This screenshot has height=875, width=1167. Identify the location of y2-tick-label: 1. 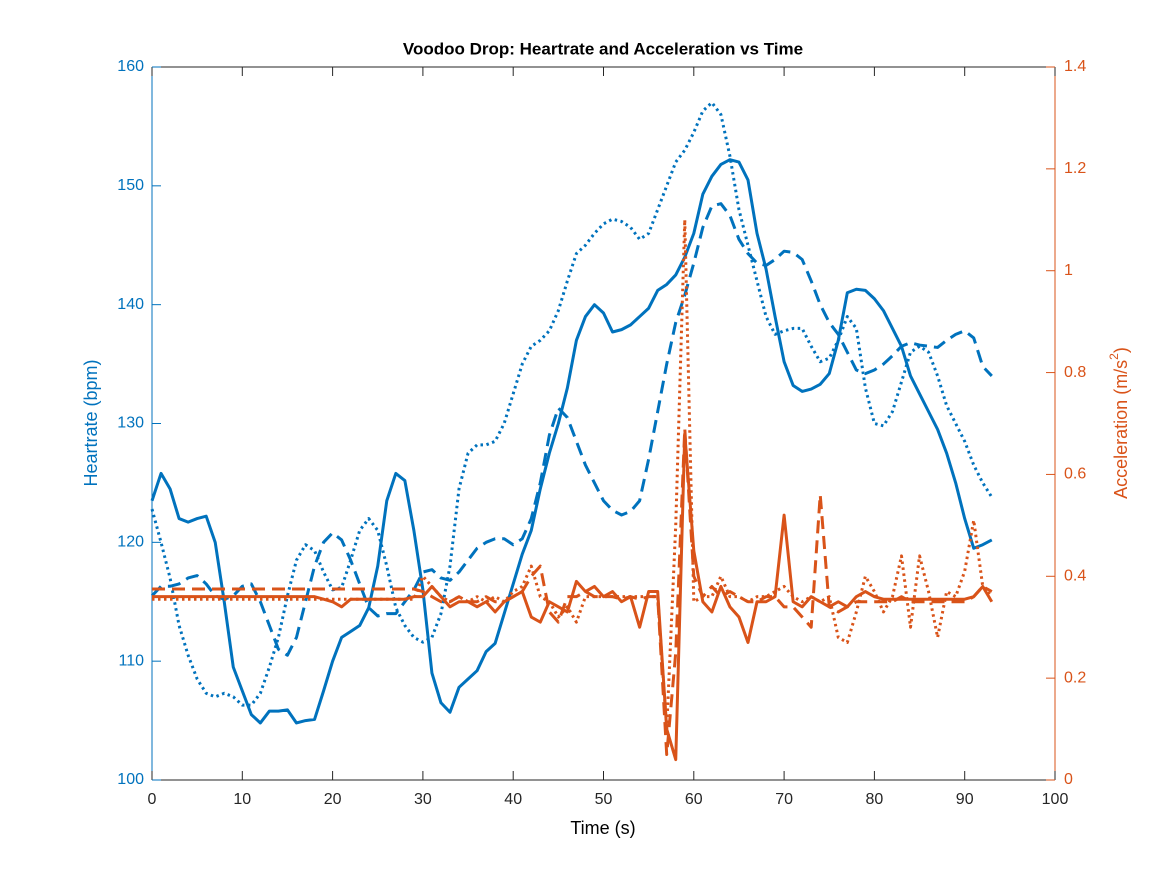
(1068, 270).